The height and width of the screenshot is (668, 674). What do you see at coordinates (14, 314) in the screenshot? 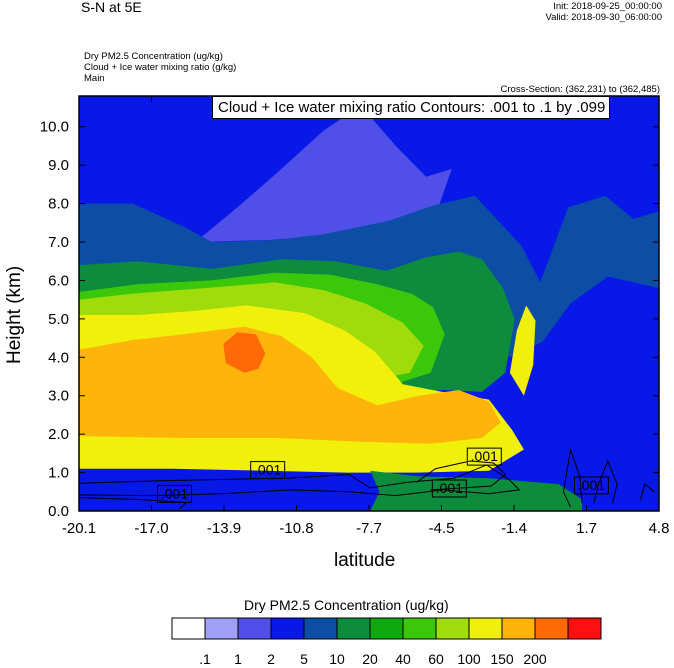
I see `y-axis-label: Height (km)` at bounding box center [14, 314].